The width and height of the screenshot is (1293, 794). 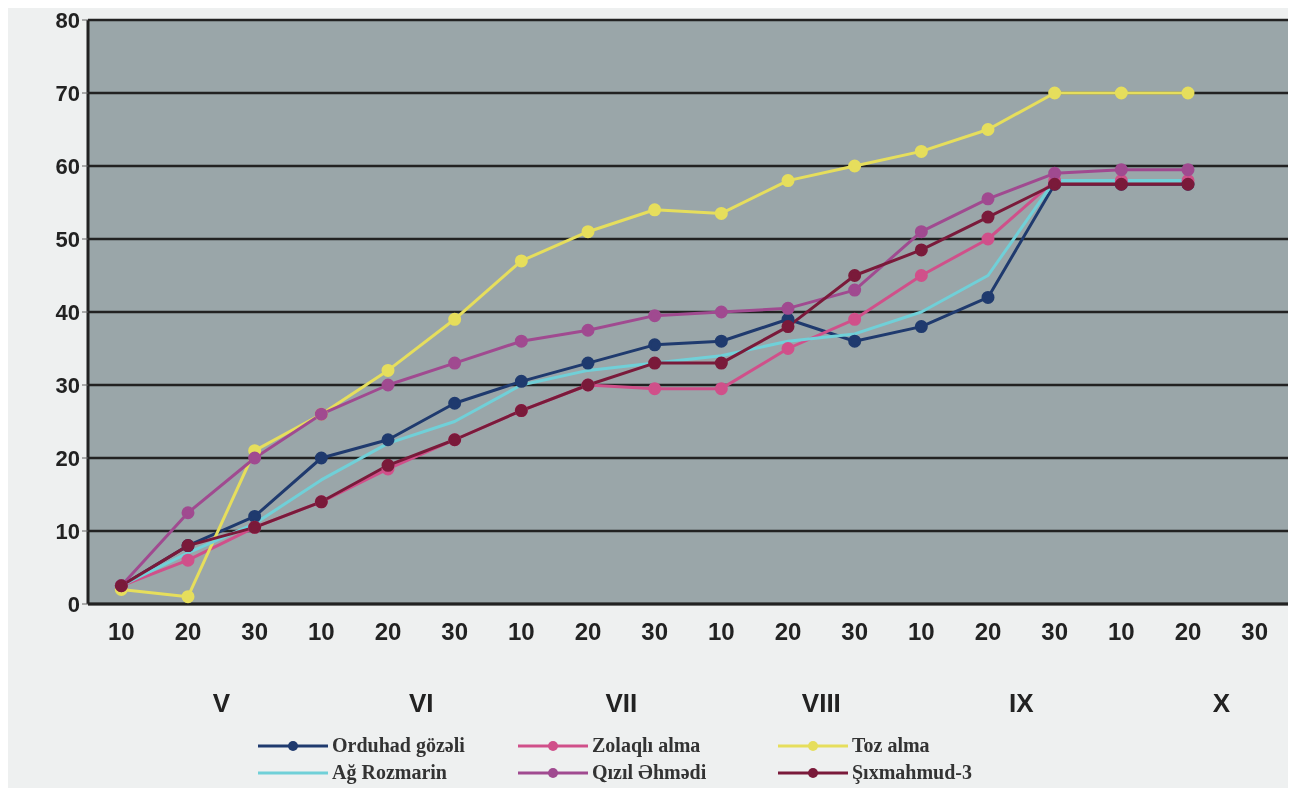 What do you see at coordinates (891, 745) in the screenshot?
I see `legend-label: Toz alma` at bounding box center [891, 745].